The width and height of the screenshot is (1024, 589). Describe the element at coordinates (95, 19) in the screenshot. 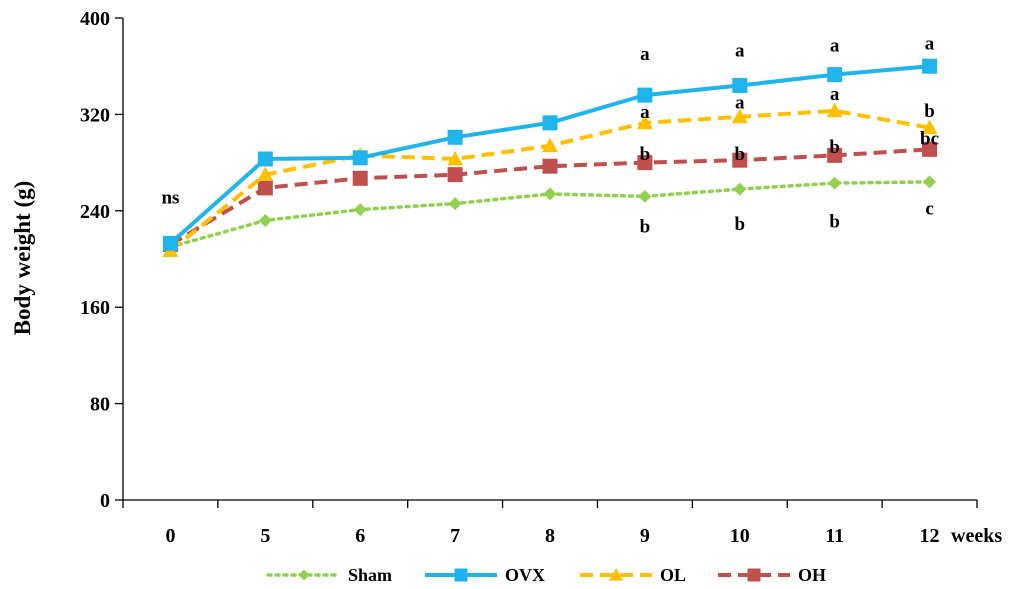

I see `y-tick-label: 400` at that location.